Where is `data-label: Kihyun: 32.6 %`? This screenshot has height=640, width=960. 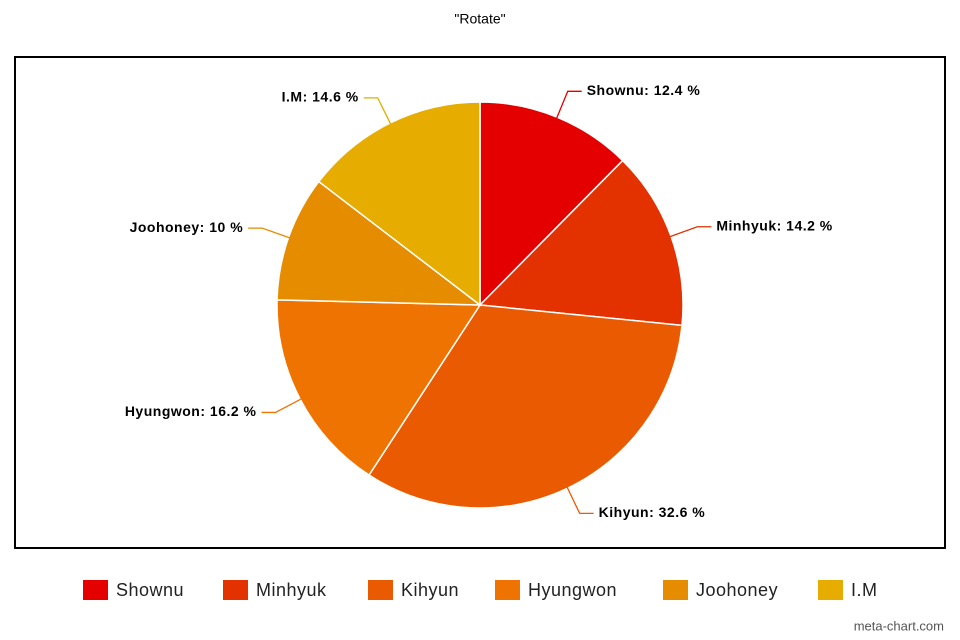 data-label: Kihyun: 32.6 % is located at coordinates (652, 512).